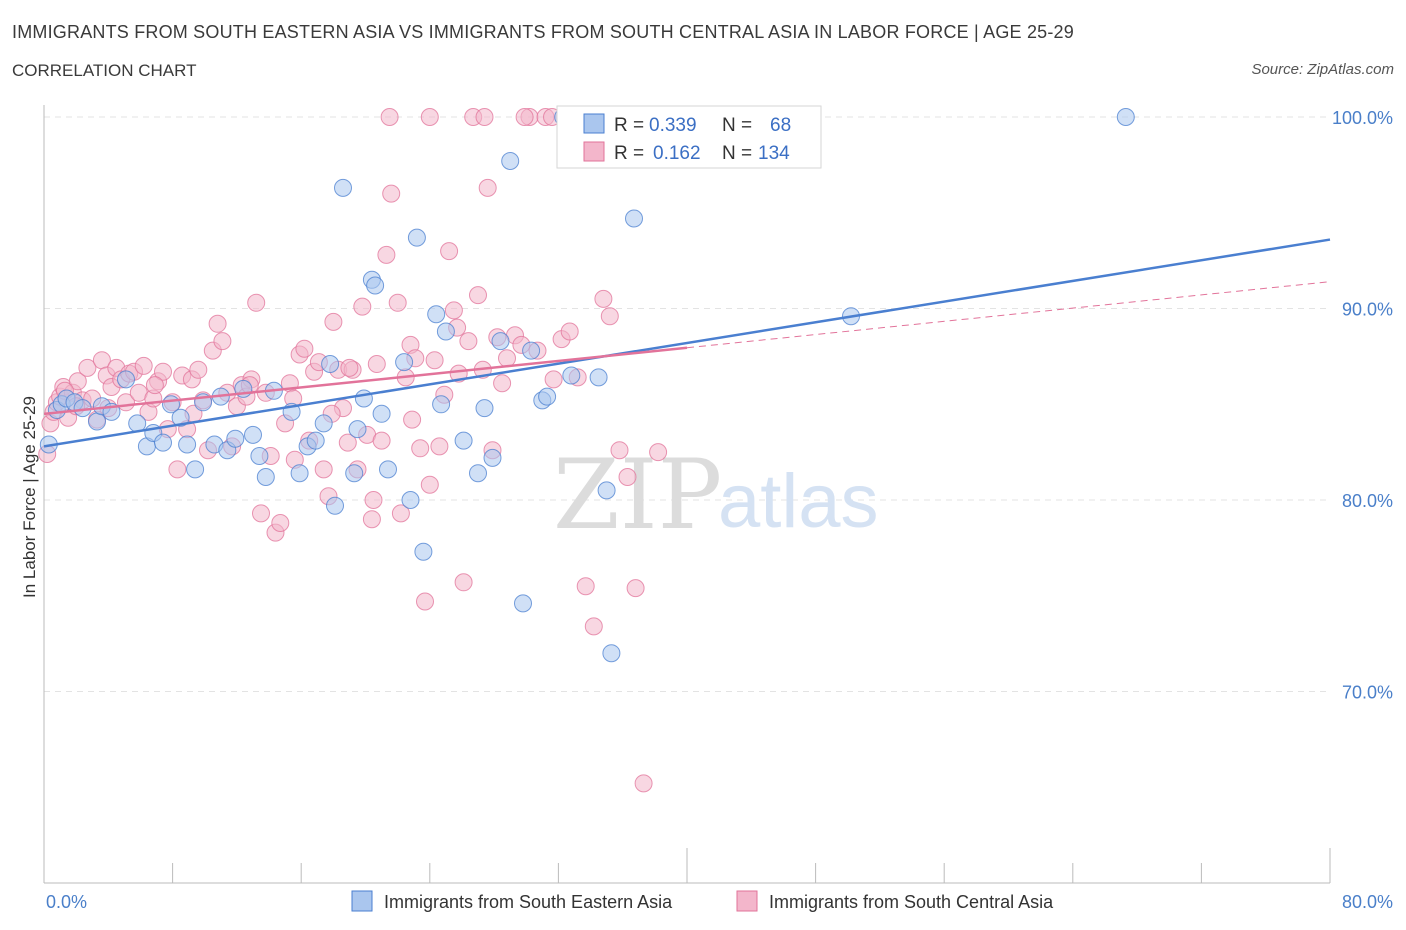  I want to click on legend-n-value-2: 134, so click(774, 153).